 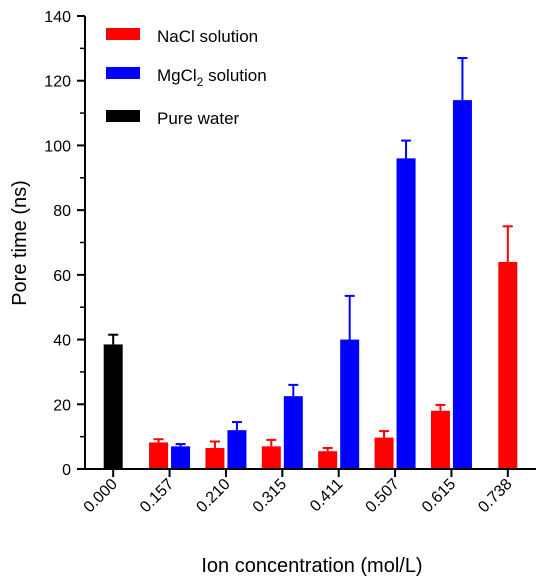 I want to click on y-tick-label: 100, so click(x=57, y=146).